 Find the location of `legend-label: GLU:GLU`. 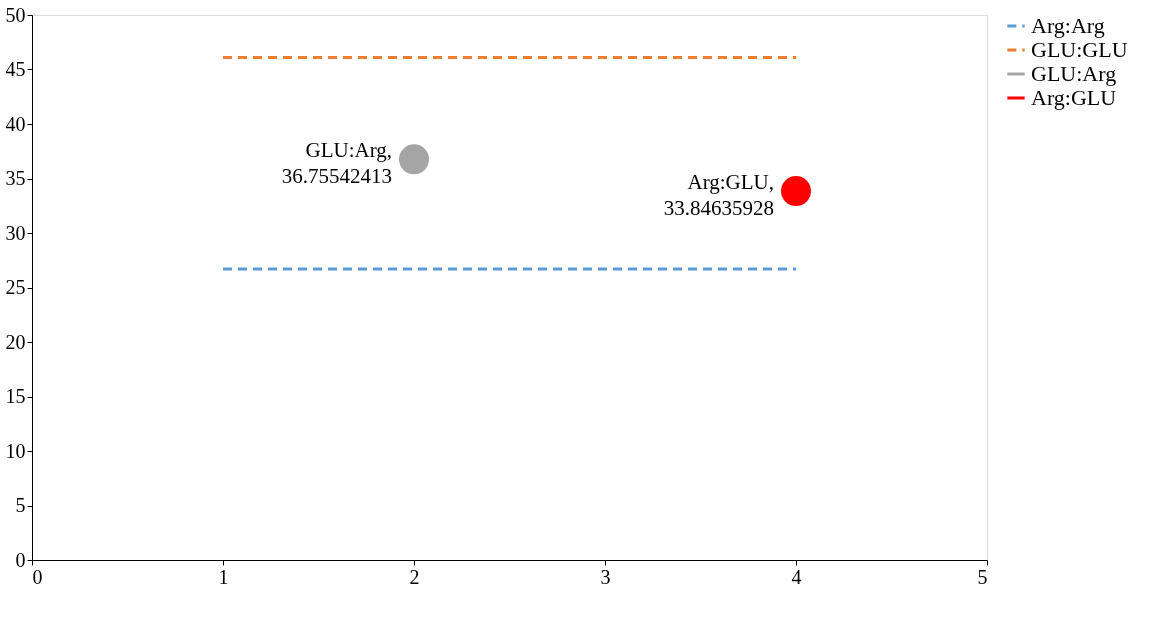

legend-label: GLU:GLU is located at coordinates (1079, 49).